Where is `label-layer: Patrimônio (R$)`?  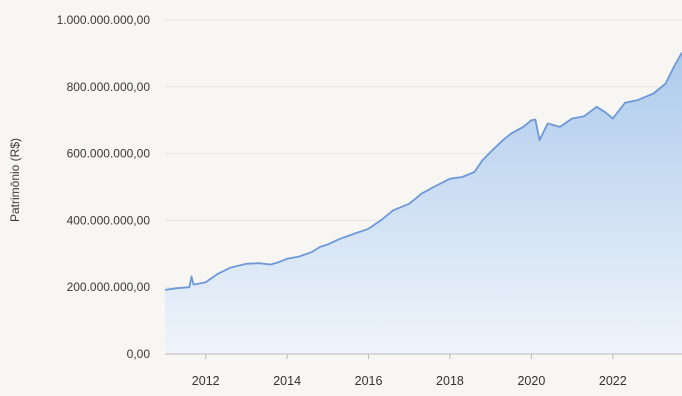
label-layer: Patrimônio (R$) is located at coordinates (15, 180).